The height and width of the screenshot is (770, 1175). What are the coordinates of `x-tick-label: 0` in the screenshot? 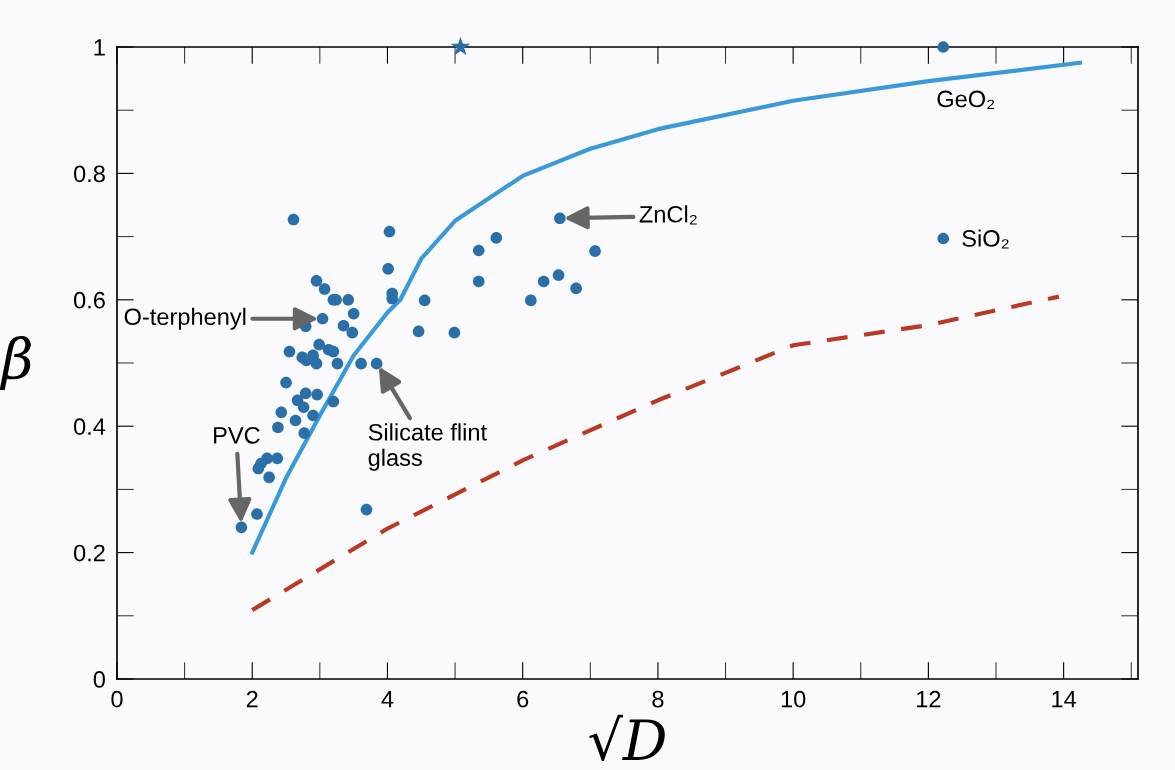 It's located at (117, 699).